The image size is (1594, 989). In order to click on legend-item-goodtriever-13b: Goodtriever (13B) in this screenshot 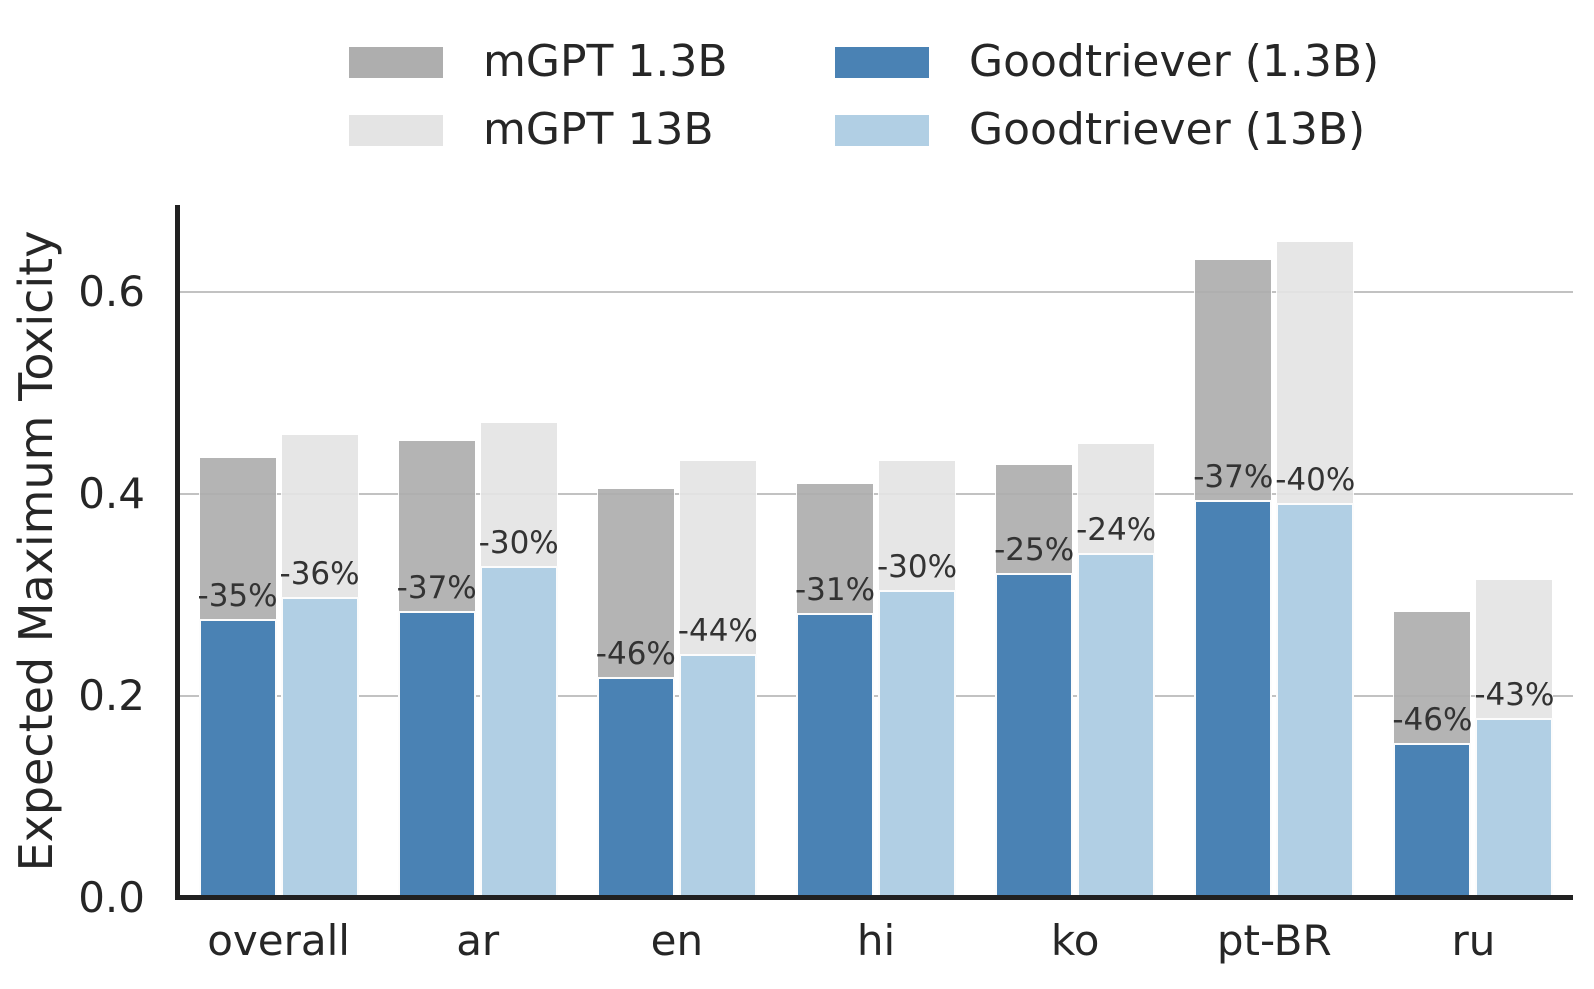, I will do `click(1100, 130)`.